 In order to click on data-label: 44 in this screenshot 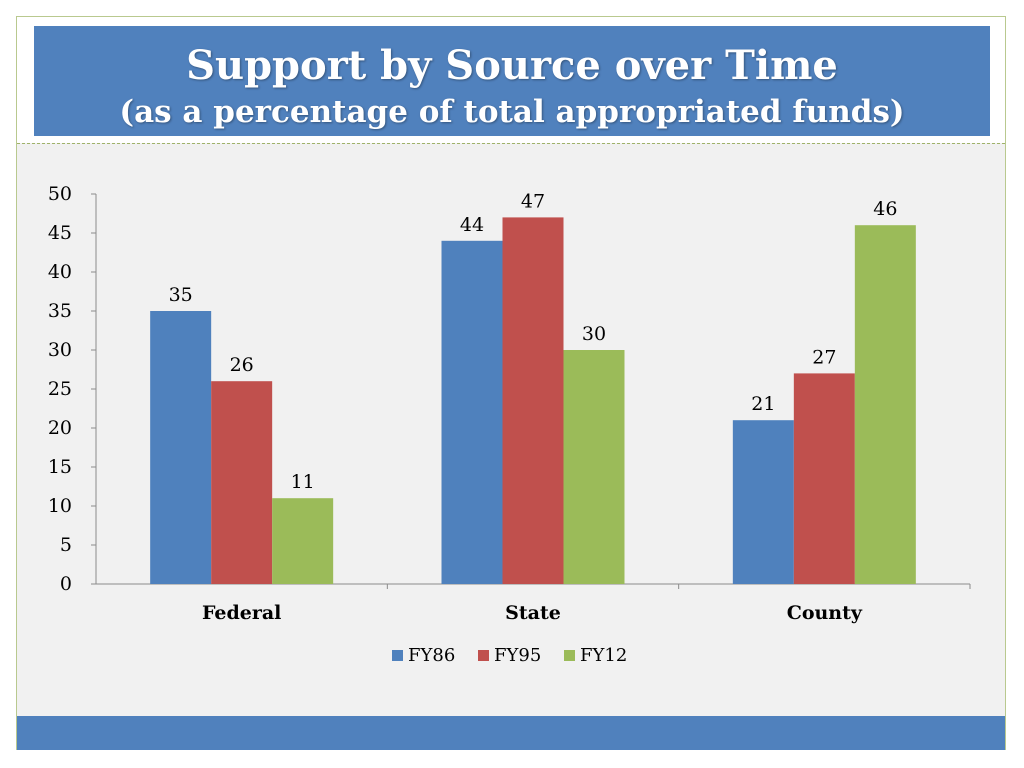, I will do `click(472, 225)`.